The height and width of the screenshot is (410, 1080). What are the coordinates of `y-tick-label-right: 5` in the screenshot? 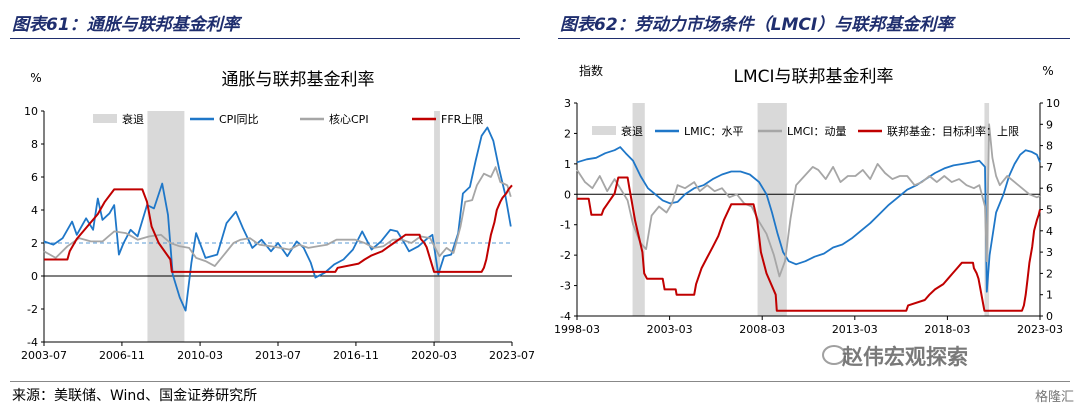 It's located at (1049, 210).